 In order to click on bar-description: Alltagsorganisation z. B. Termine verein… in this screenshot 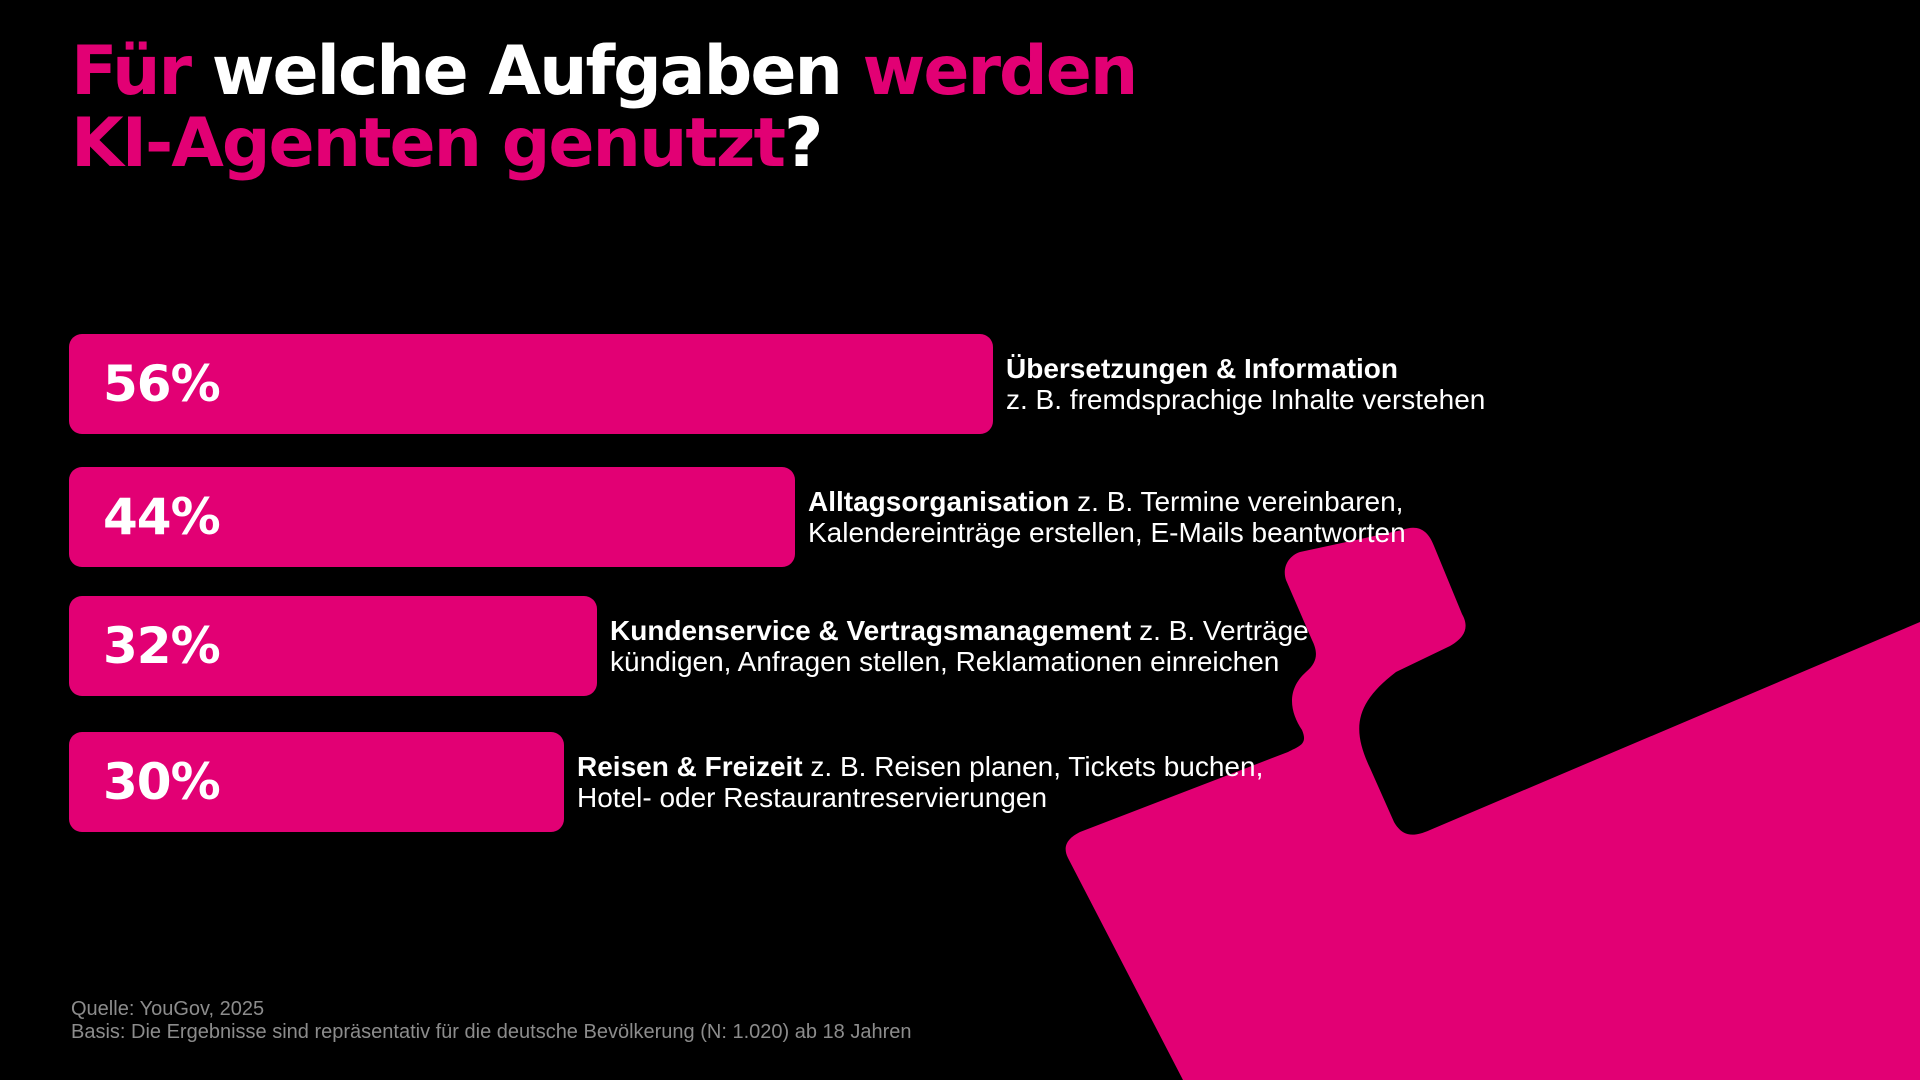, I will do `click(1107, 517)`.